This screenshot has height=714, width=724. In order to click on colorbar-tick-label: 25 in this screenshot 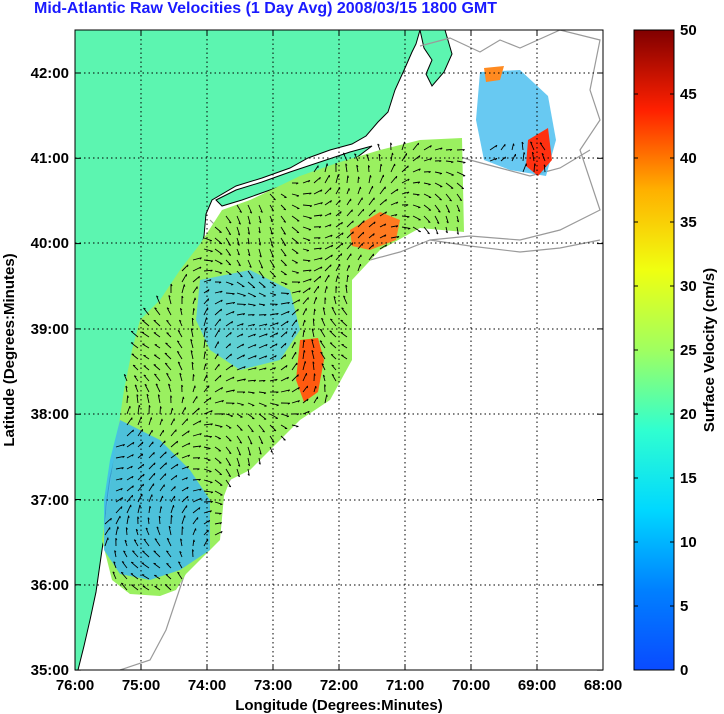, I will do `click(688, 350)`.